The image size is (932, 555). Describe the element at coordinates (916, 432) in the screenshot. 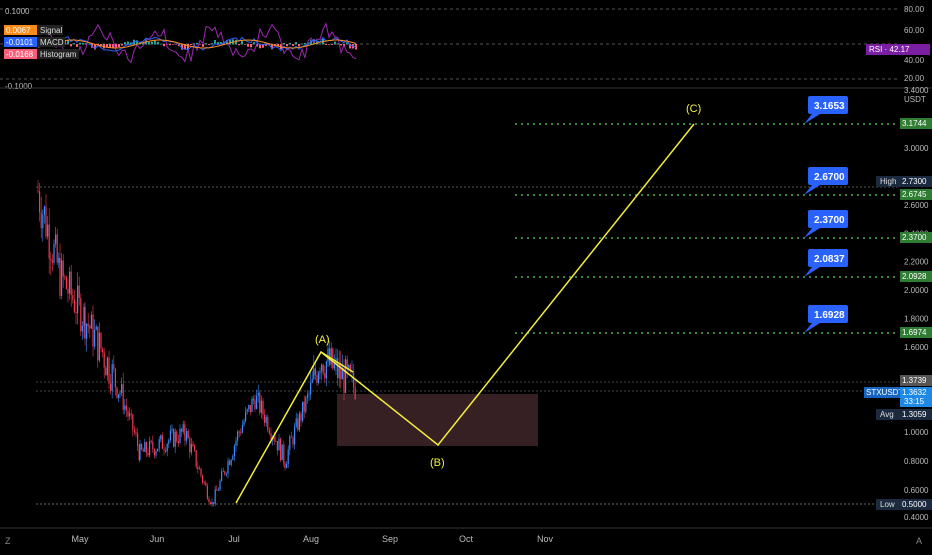

I see `price-tick-label-8: 1.0000` at that location.